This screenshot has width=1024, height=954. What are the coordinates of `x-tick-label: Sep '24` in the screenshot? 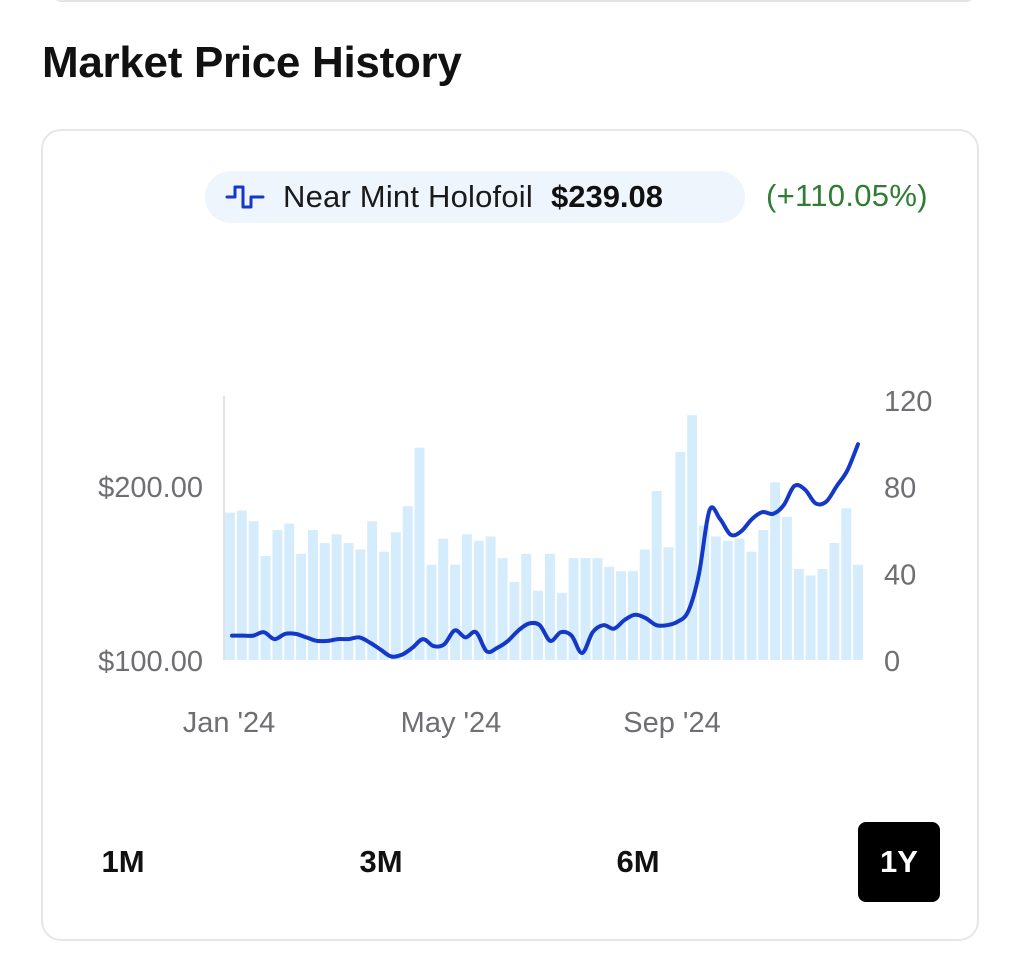 It's located at (671, 723).